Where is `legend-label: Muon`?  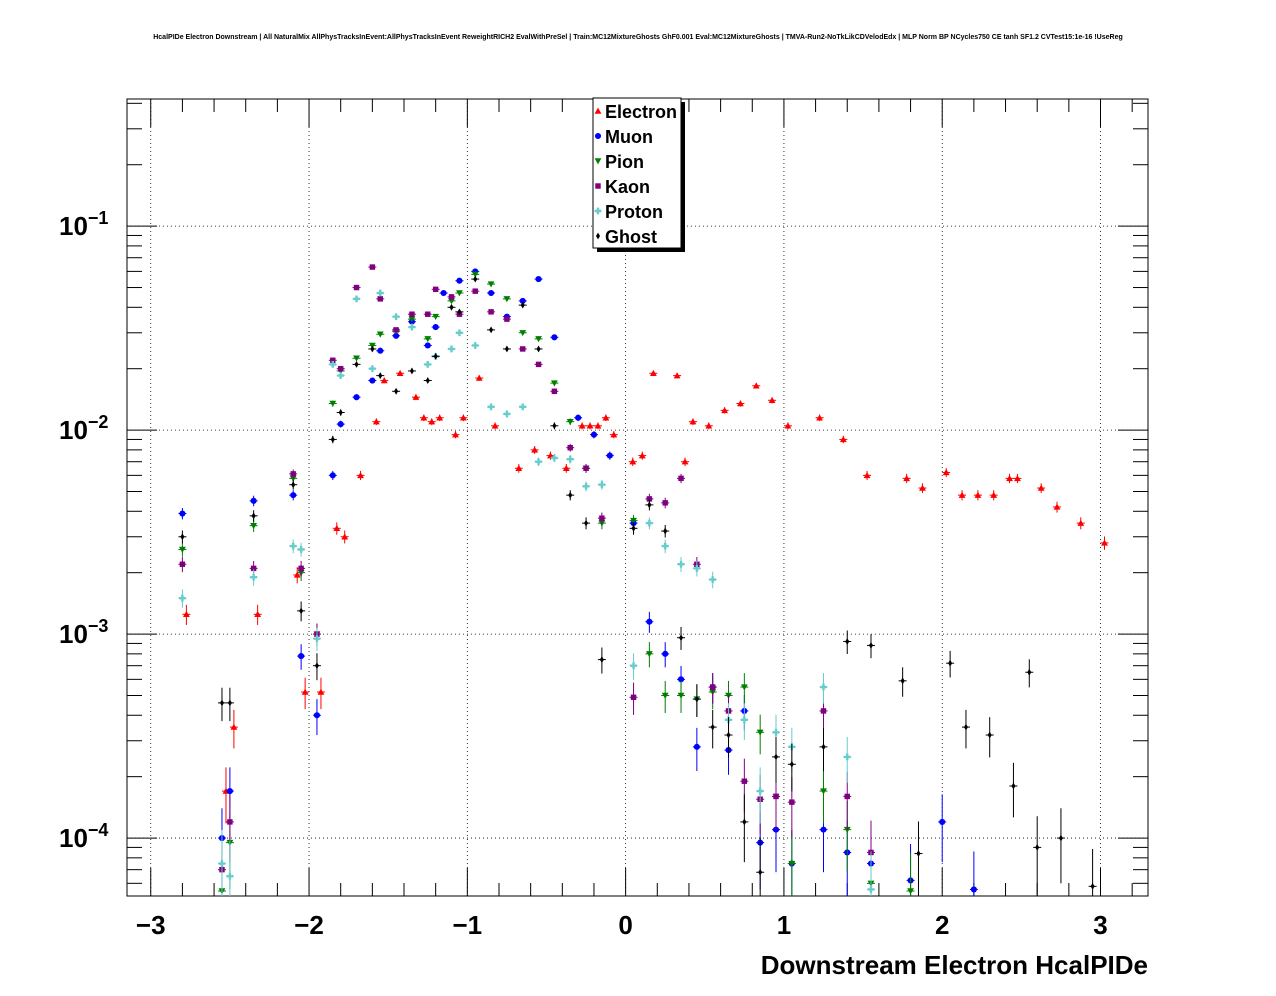
legend-label: Muon is located at coordinates (629, 137).